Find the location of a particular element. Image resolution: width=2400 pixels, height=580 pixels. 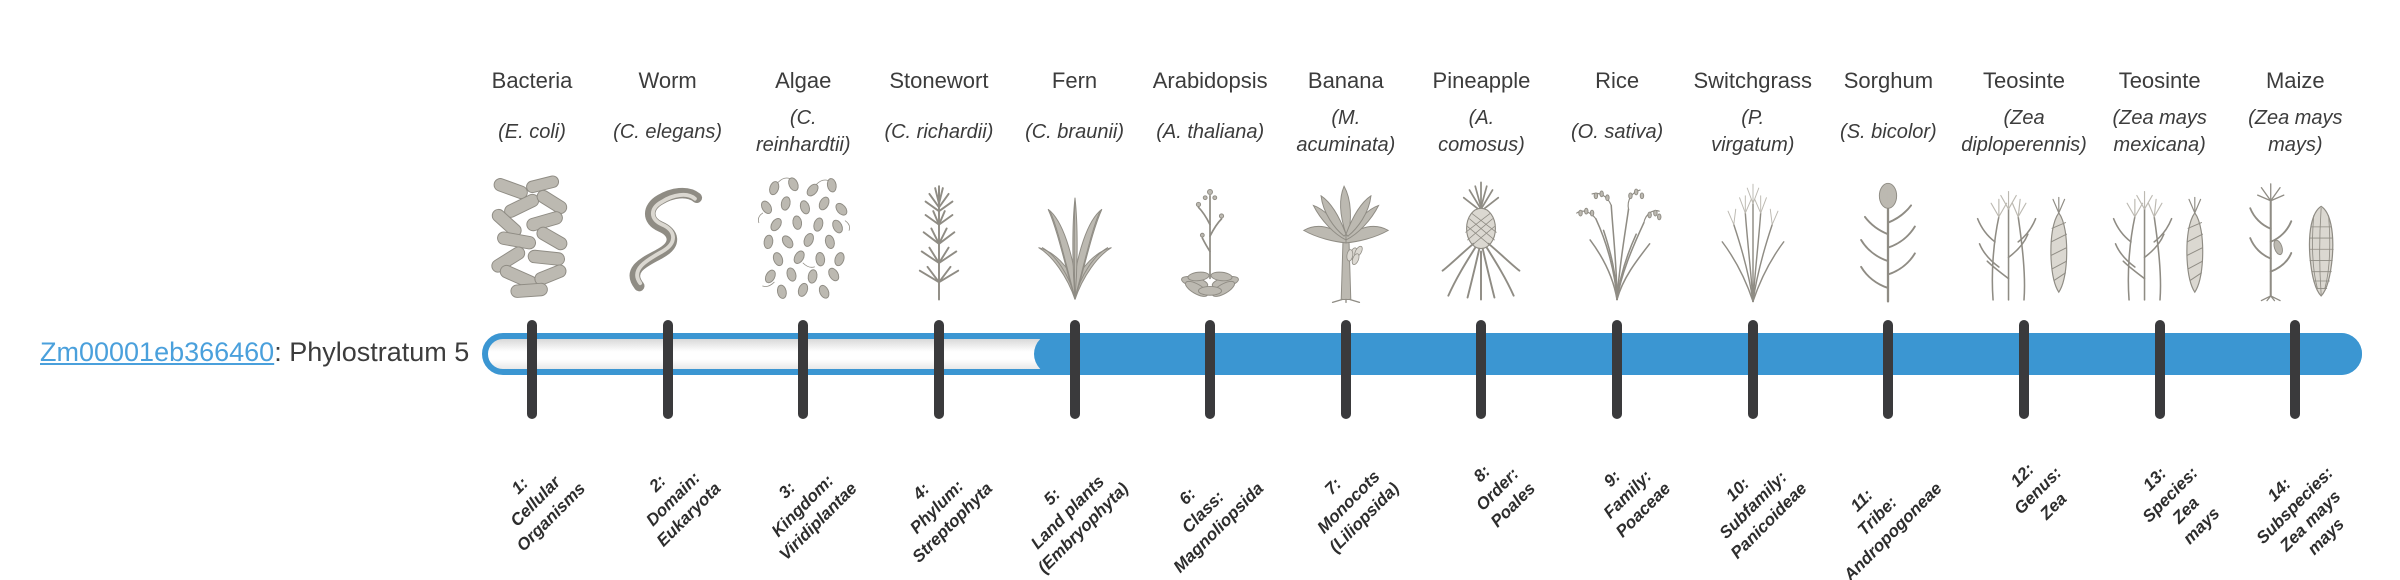

banana-icon is located at coordinates (1346, 239).